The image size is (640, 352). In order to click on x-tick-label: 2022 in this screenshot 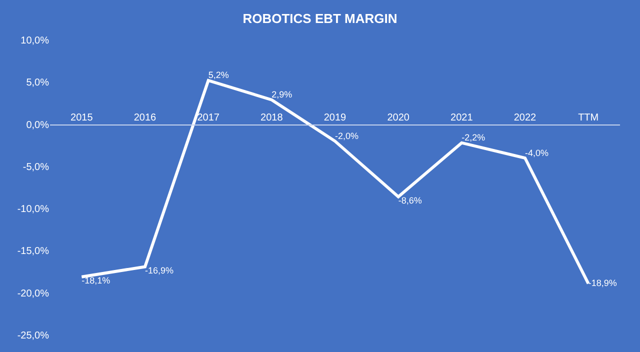, I will do `click(525, 118)`.